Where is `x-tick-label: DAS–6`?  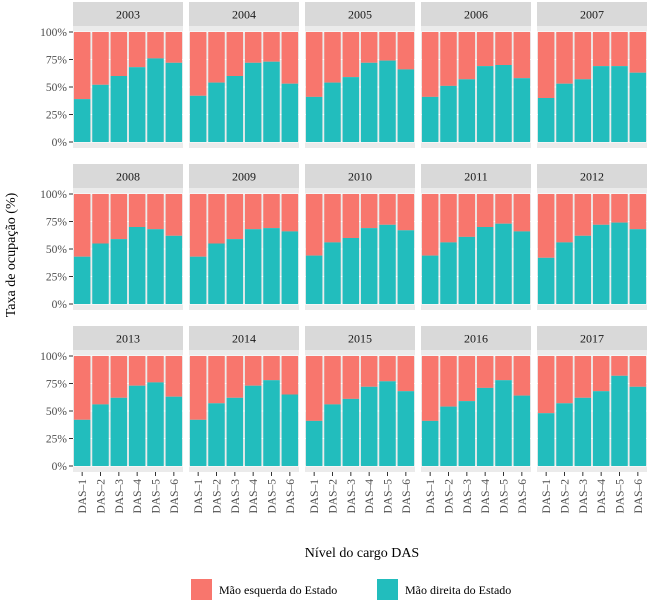
x-tick-label: DAS–6 is located at coordinates (175, 496).